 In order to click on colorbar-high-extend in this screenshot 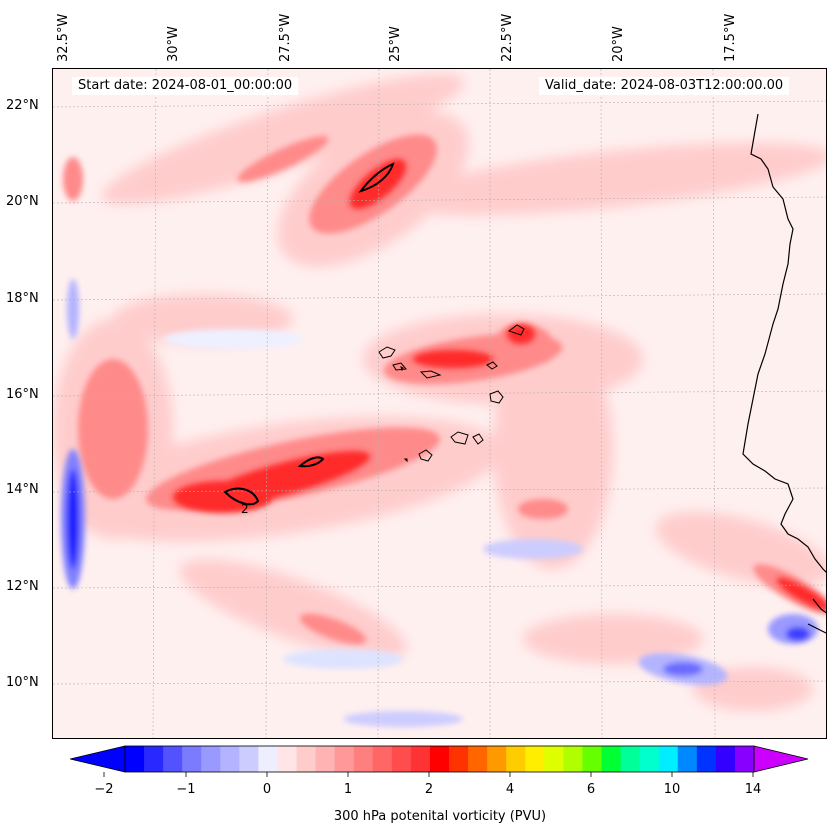, I will do `click(781, 759)`.